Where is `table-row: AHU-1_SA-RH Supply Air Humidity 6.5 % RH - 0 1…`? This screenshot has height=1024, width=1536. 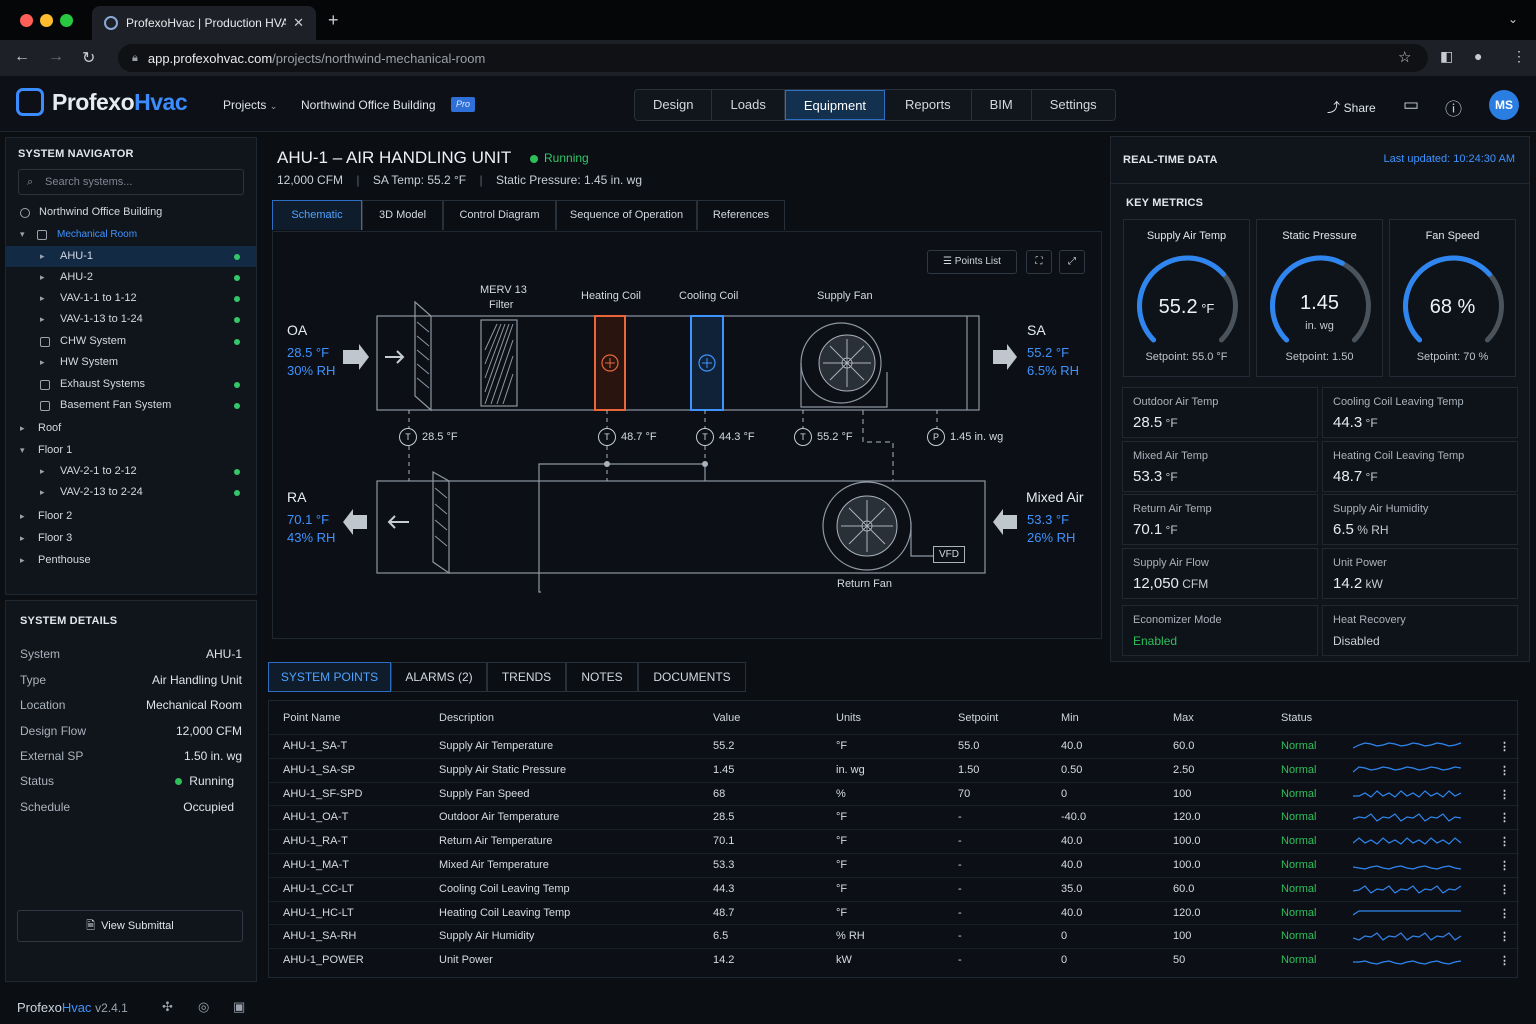 table-row: AHU-1_SA-RH Supply Air Humidity 6.5 % RH - 0 1… is located at coordinates (894, 936).